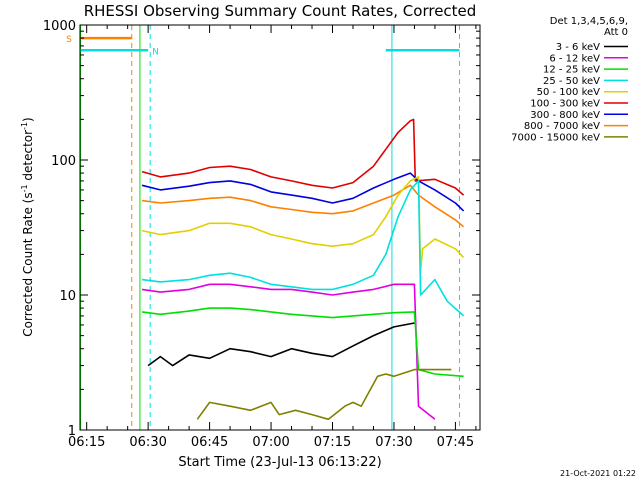  Describe the element at coordinates (147, 442) in the screenshot. I see `x-tick-label: 06:30` at that location.